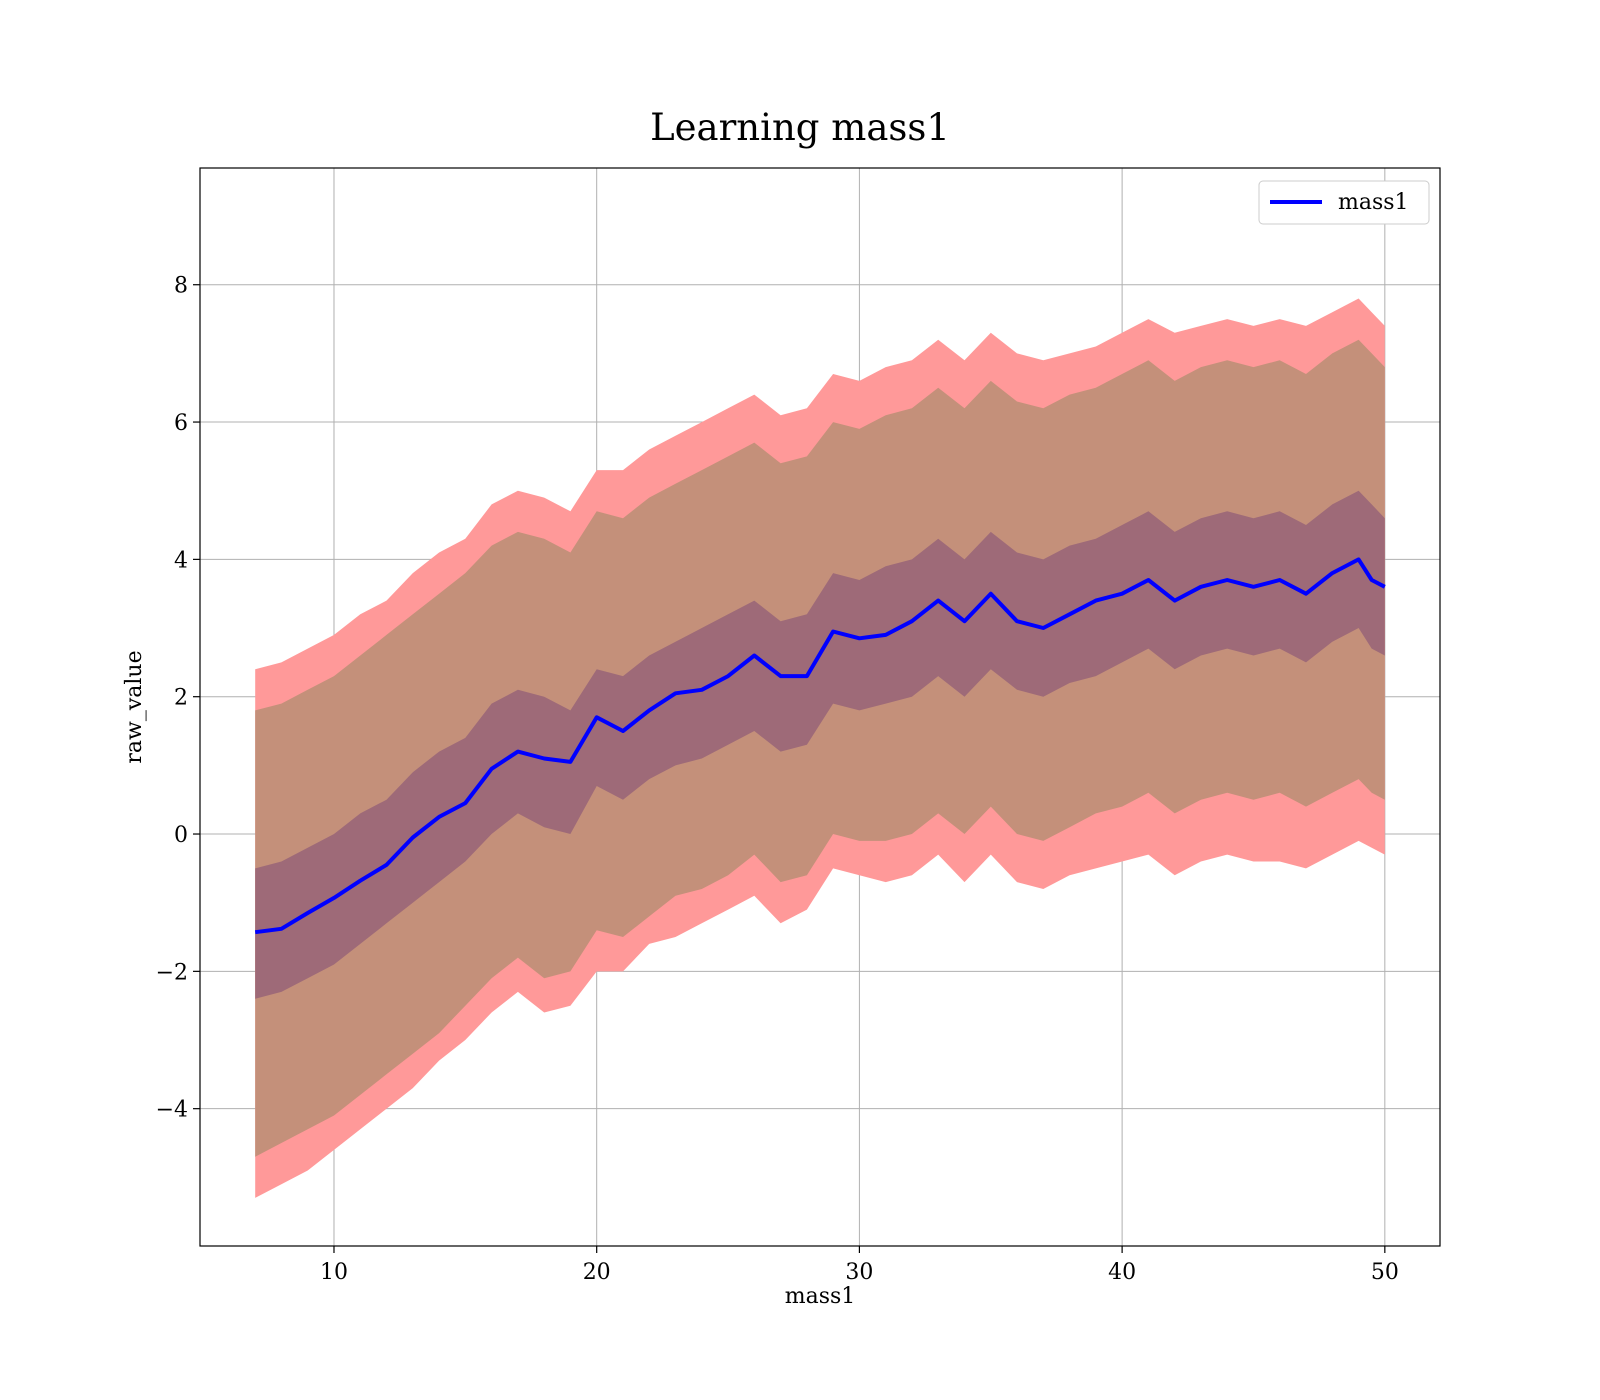  What do you see at coordinates (597, 1272) in the screenshot?
I see `x-tick-label: 20` at bounding box center [597, 1272].